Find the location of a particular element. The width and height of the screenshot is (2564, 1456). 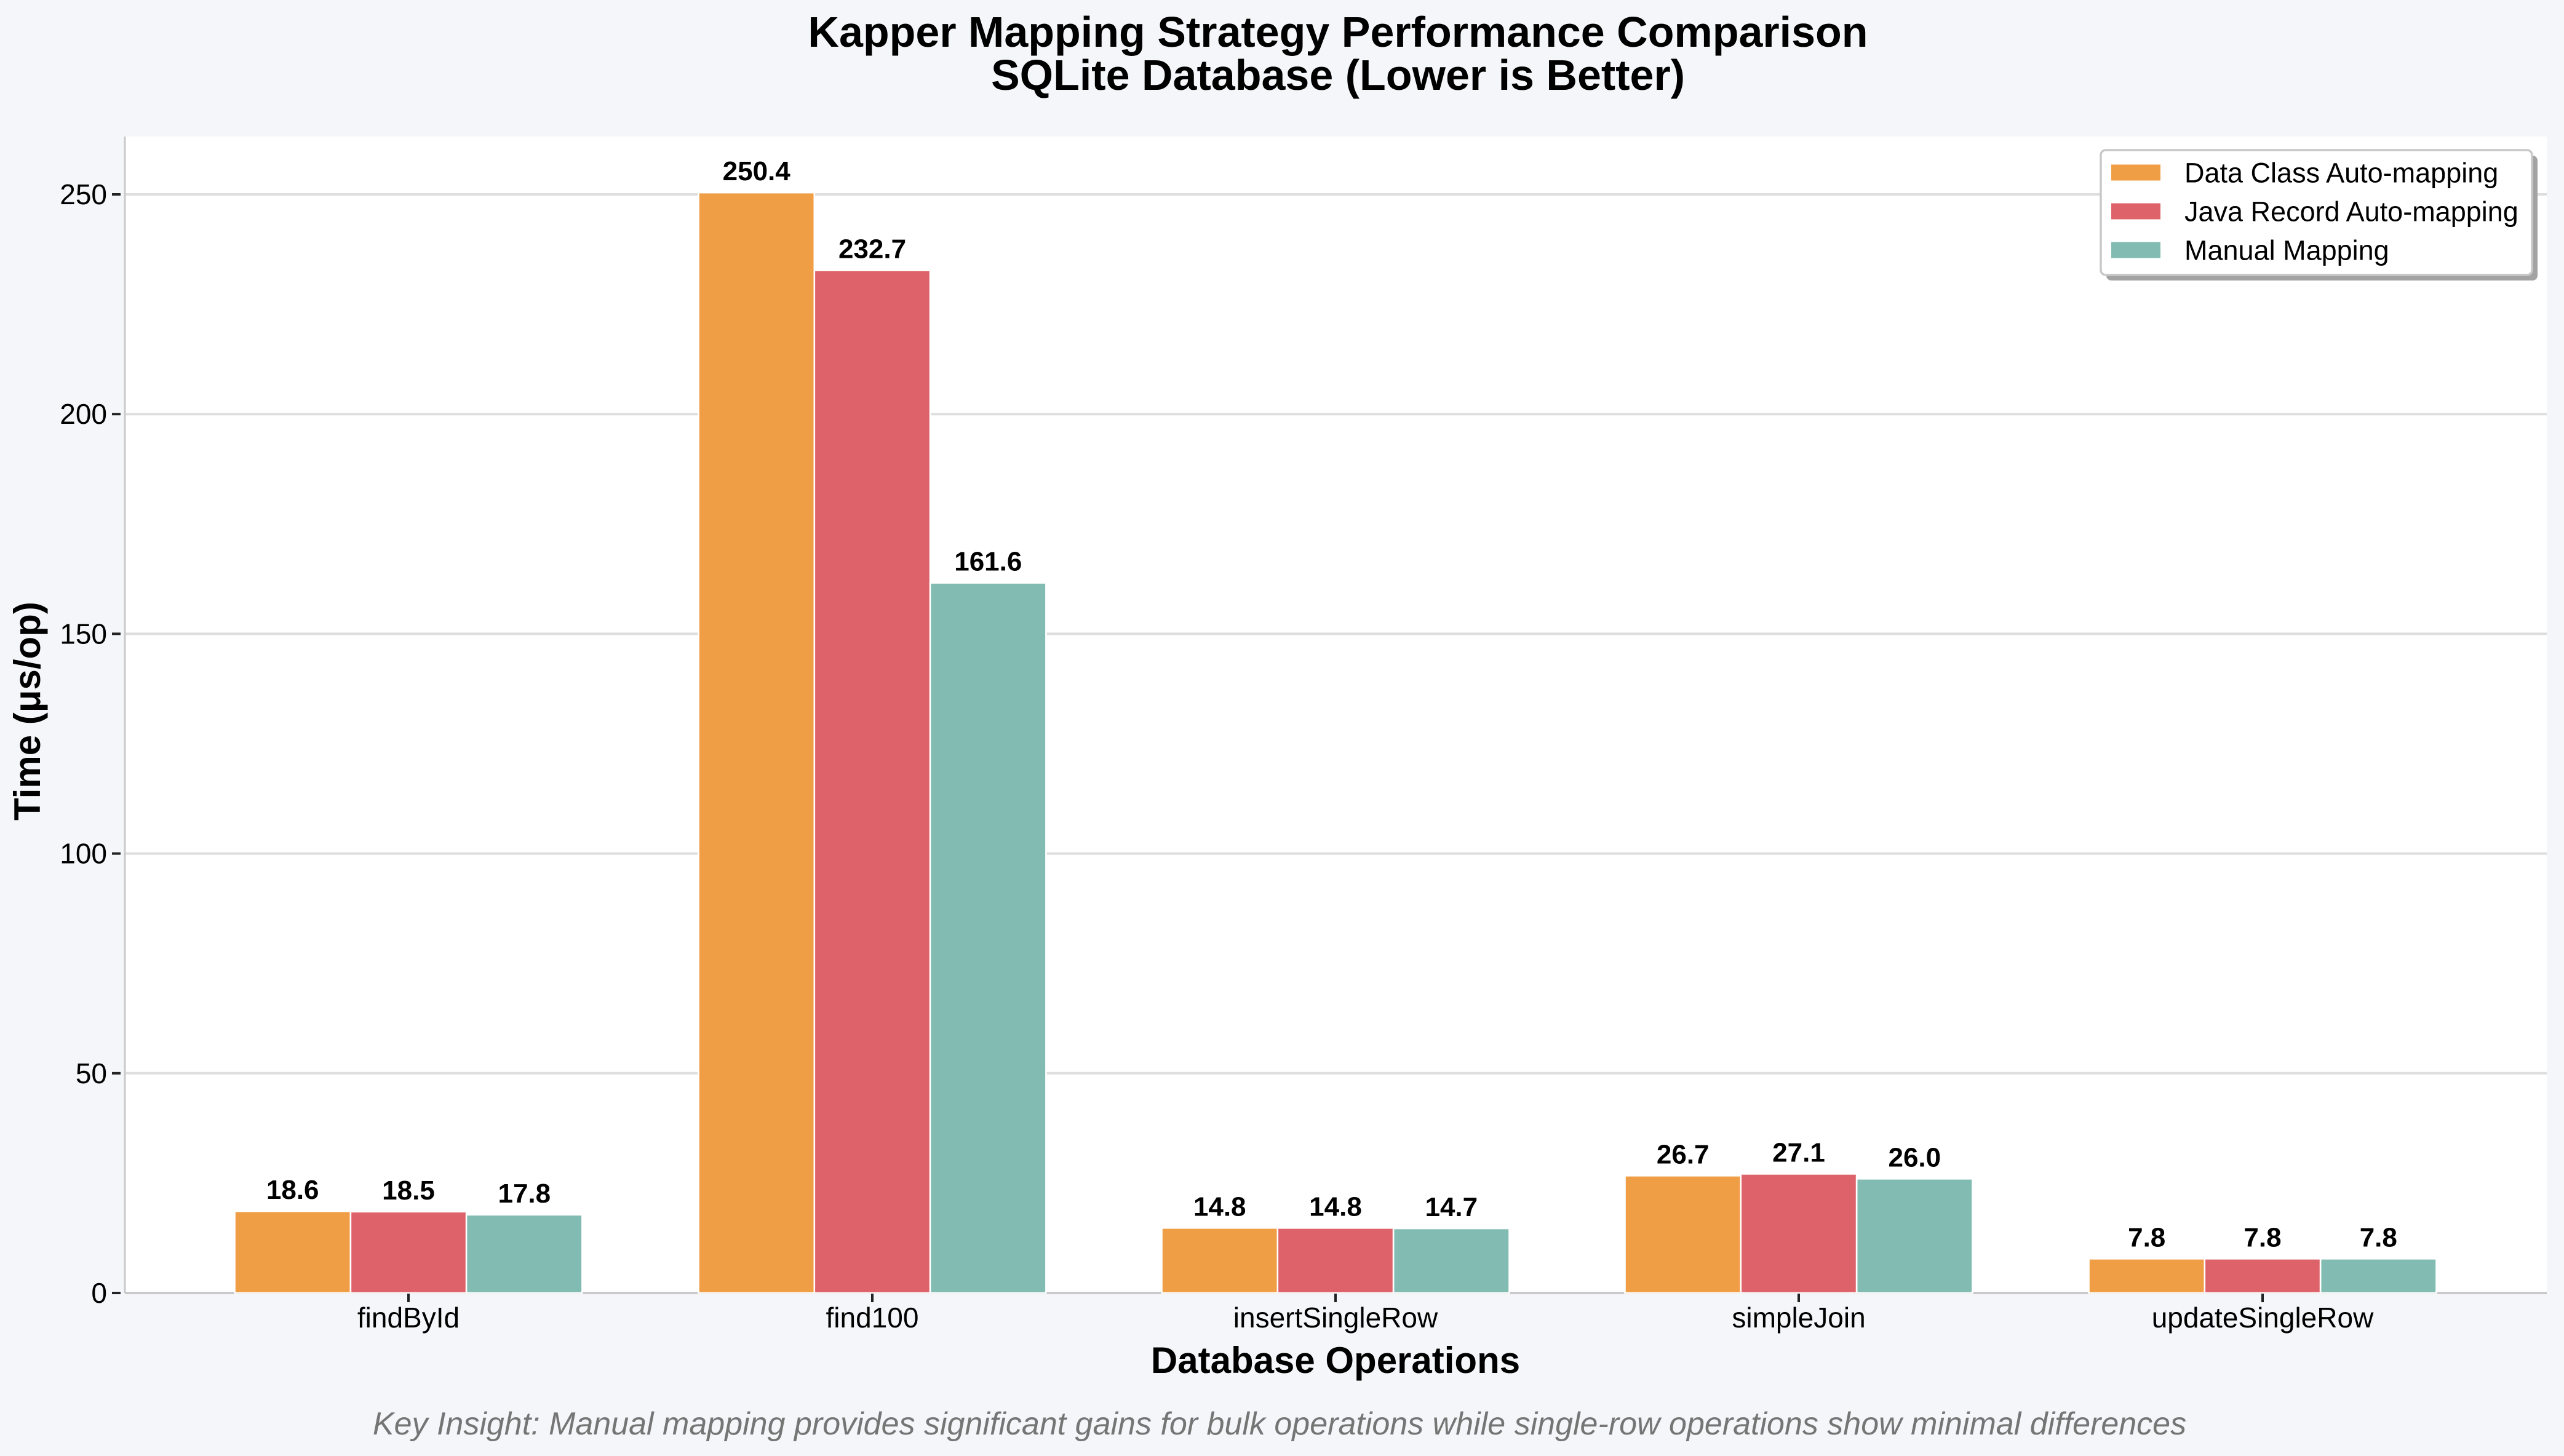

svg-text: 0 is located at coordinates (99, 1293).